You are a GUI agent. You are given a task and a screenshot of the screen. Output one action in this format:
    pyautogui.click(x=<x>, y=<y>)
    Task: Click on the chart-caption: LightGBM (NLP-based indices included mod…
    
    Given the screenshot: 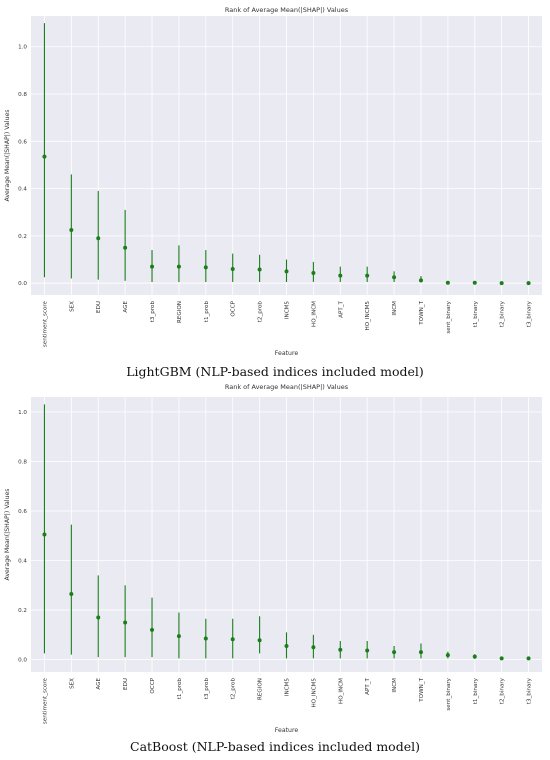 What is the action you would take?
    pyautogui.click(x=275, y=371)
    